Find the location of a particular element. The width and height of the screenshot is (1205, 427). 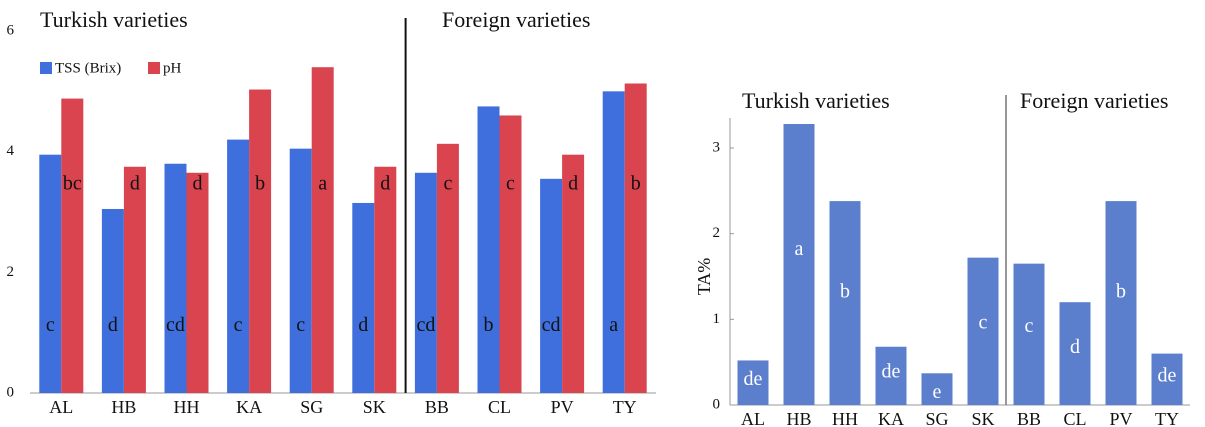

legend-label: pH is located at coordinates (172, 68).